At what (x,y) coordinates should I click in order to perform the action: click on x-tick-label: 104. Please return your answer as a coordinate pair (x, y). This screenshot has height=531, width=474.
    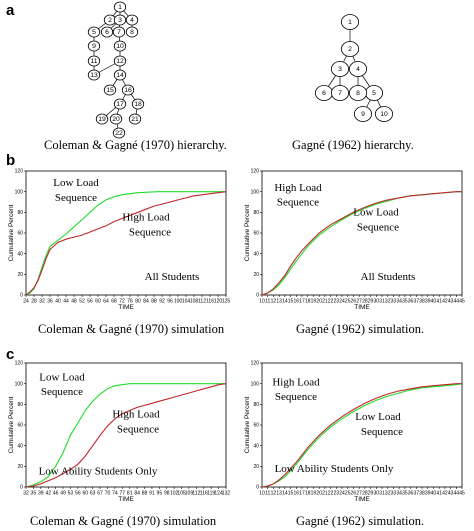
    Looking at the image, I should click on (186, 302).